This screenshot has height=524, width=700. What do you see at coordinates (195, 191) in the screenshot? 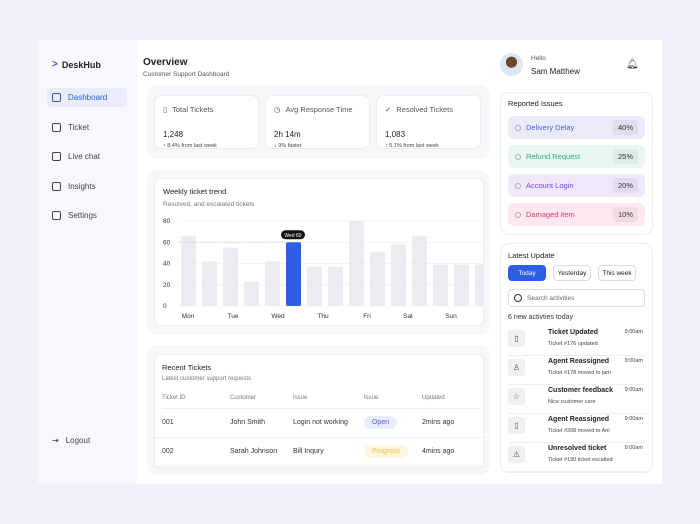
I see `chart-title: Weekly ticket trend` at bounding box center [195, 191].